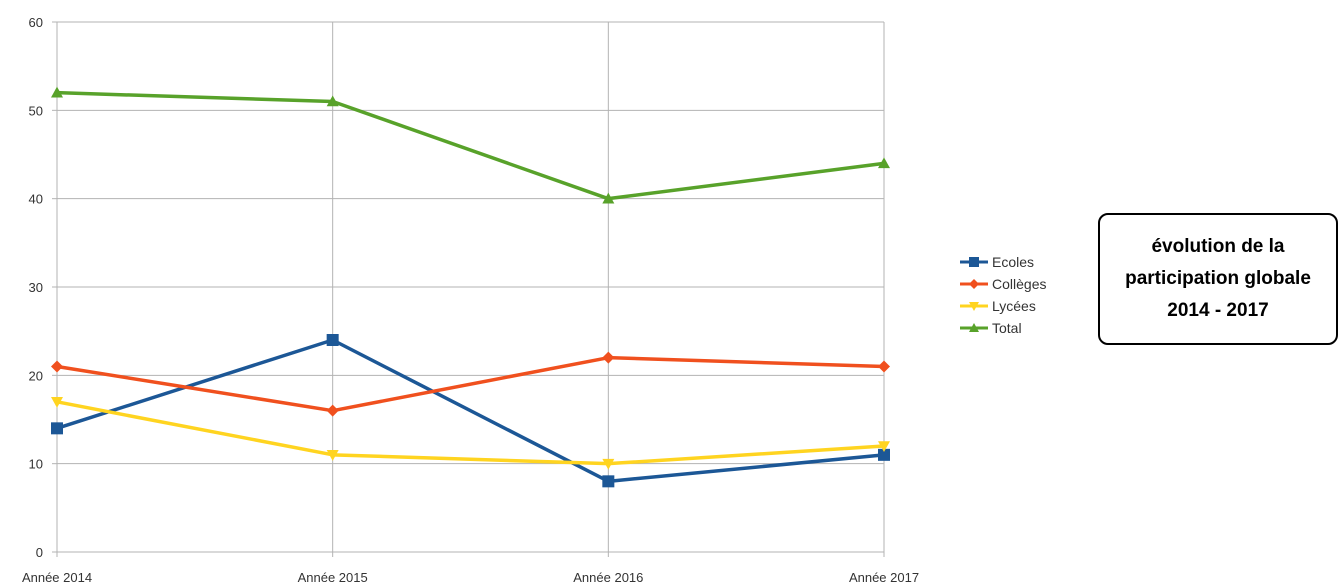 The height and width of the screenshot is (586, 1343). I want to click on legend-label: Total, so click(1007, 328).